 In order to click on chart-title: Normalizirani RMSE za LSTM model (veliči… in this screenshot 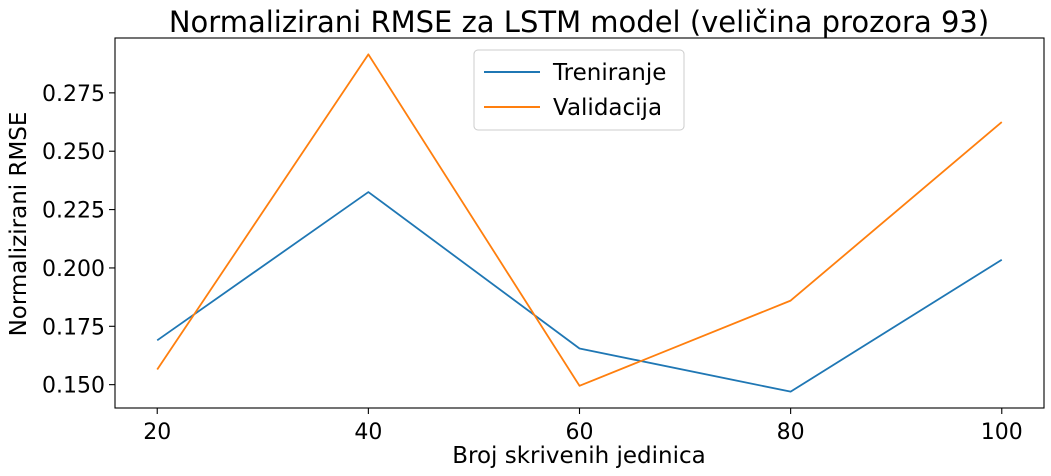, I will do `click(579, 22)`.